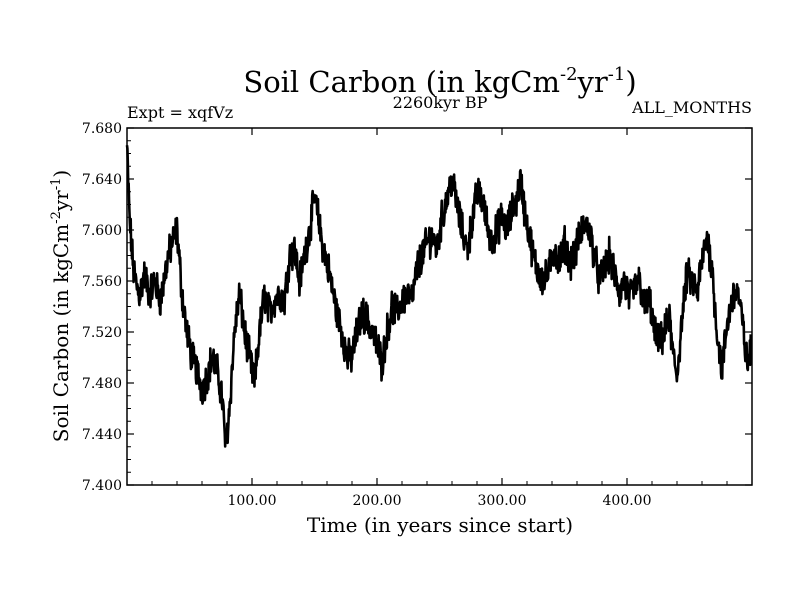 Image resolution: width=800 pixels, height=600 pixels. Describe the element at coordinates (102, 486) in the screenshot. I see `y-tick-label: 7.400` at that location.